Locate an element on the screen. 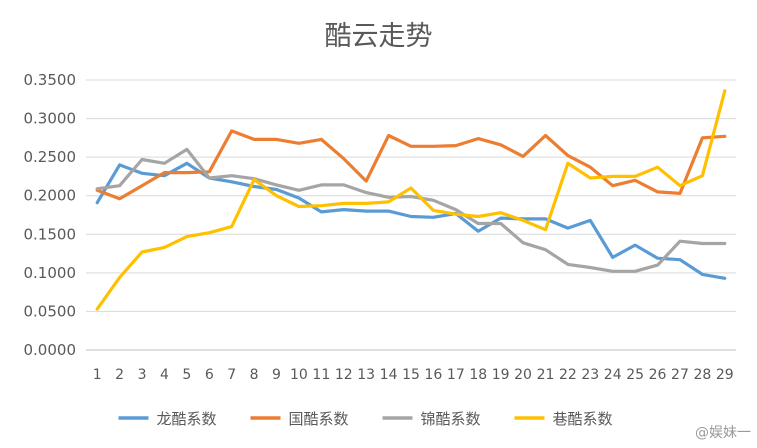 The image size is (757, 448). chart-title: 酷云走势 is located at coordinates (378, 36).